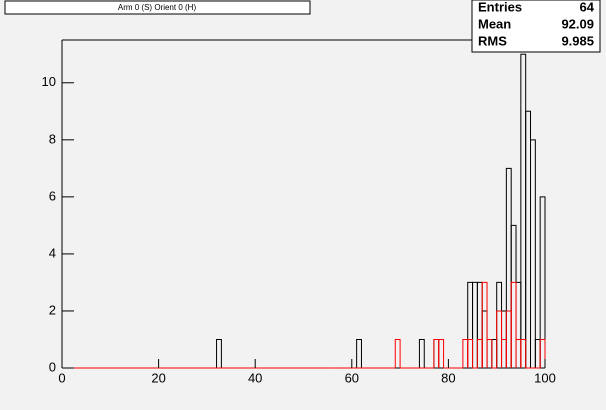 Image resolution: width=606 pixels, height=410 pixels. Describe the element at coordinates (545, 377) in the screenshot. I see `x-tick-label: 100` at that location.